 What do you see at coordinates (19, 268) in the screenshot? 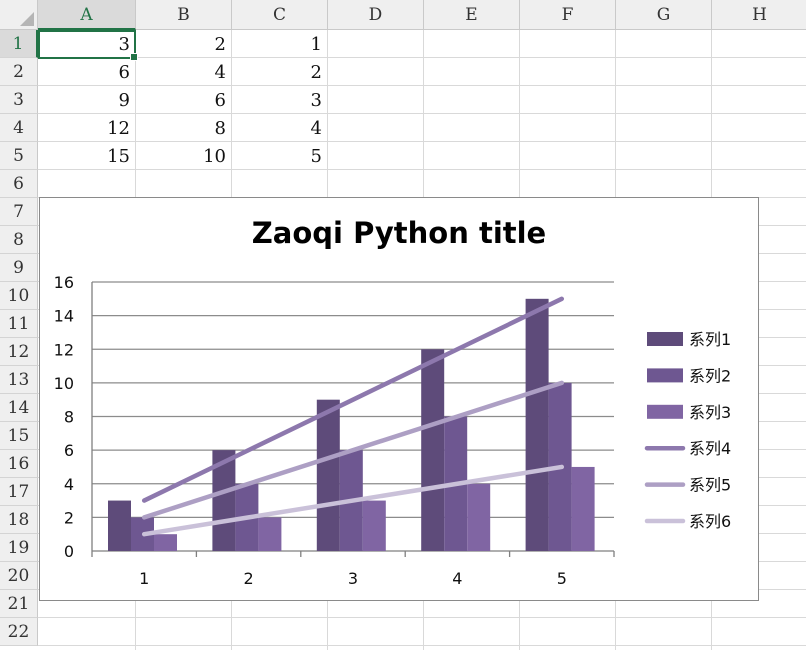
I see `row-header-9: 9` at bounding box center [19, 268].